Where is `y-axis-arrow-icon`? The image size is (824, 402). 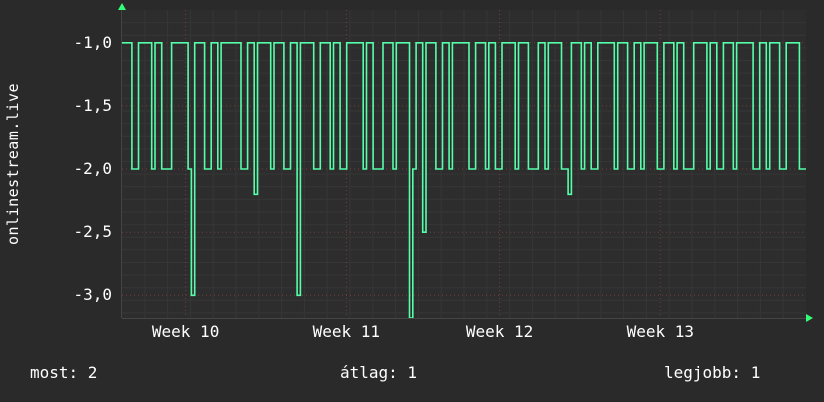 y-axis-arrow-icon is located at coordinates (122, 6).